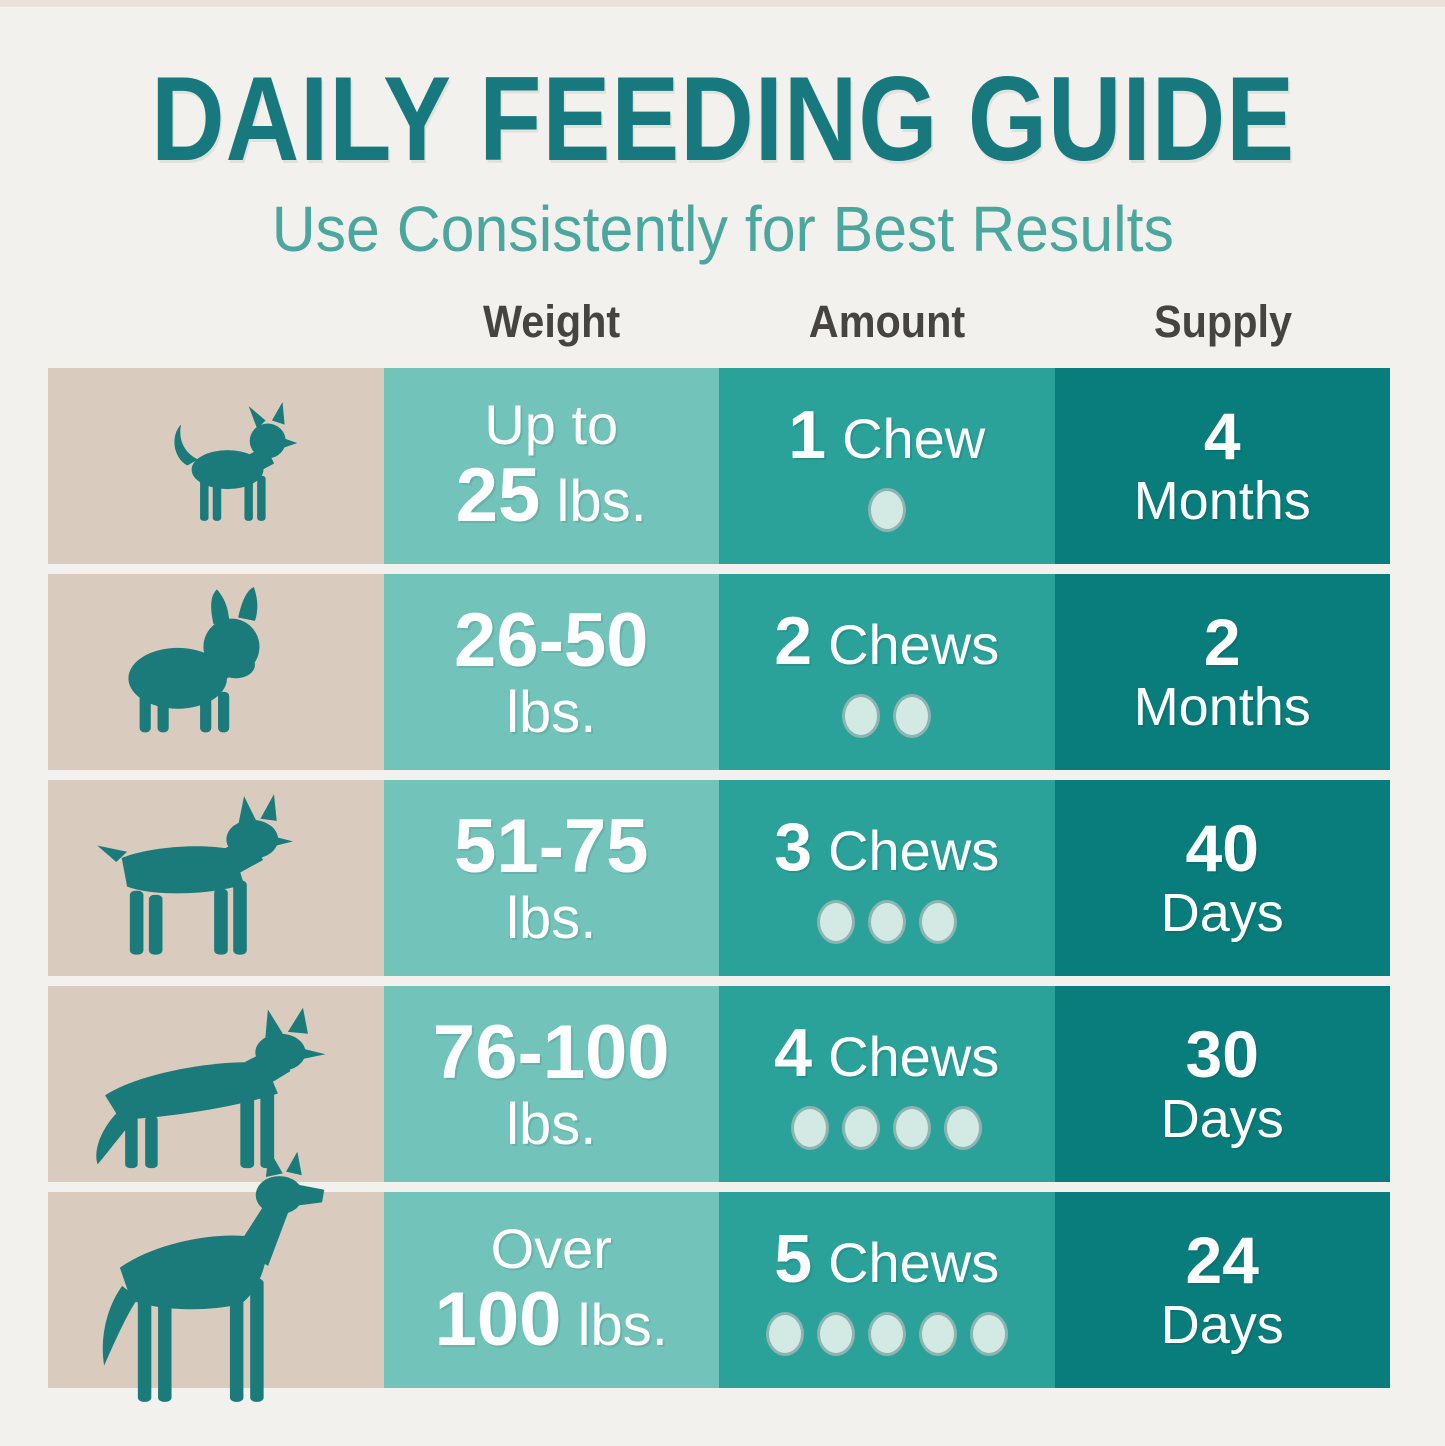 The width and height of the screenshot is (1445, 1446). Describe the element at coordinates (807, 435) in the screenshot. I see `chew-count: 1` at that location.